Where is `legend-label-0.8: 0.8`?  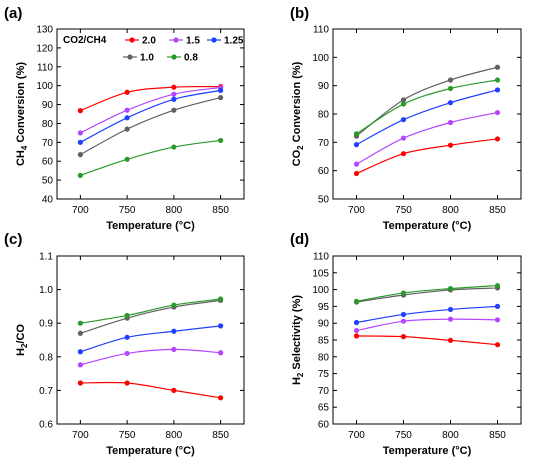 legend-label-0.8: 0.8 is located at coordinates (191, 58).